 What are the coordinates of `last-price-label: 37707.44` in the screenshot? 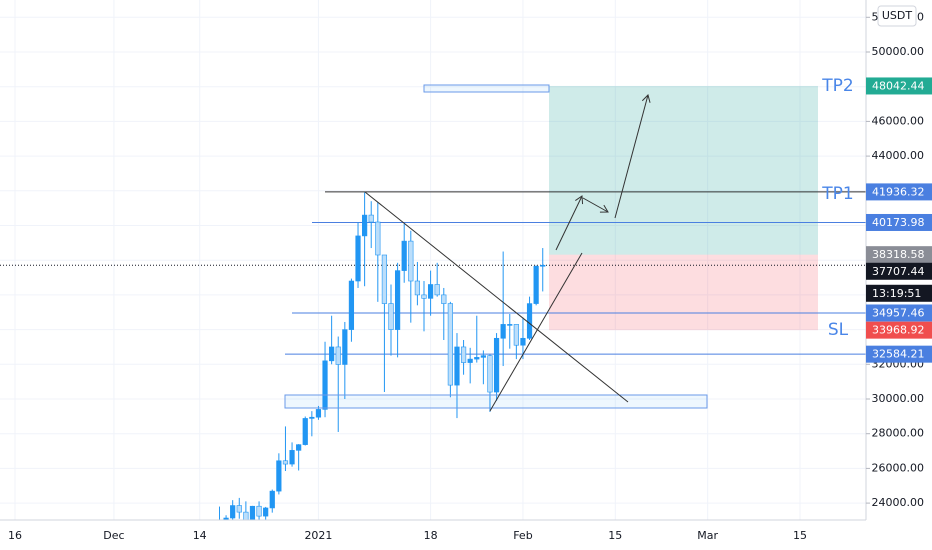 It's located at (898, 271).